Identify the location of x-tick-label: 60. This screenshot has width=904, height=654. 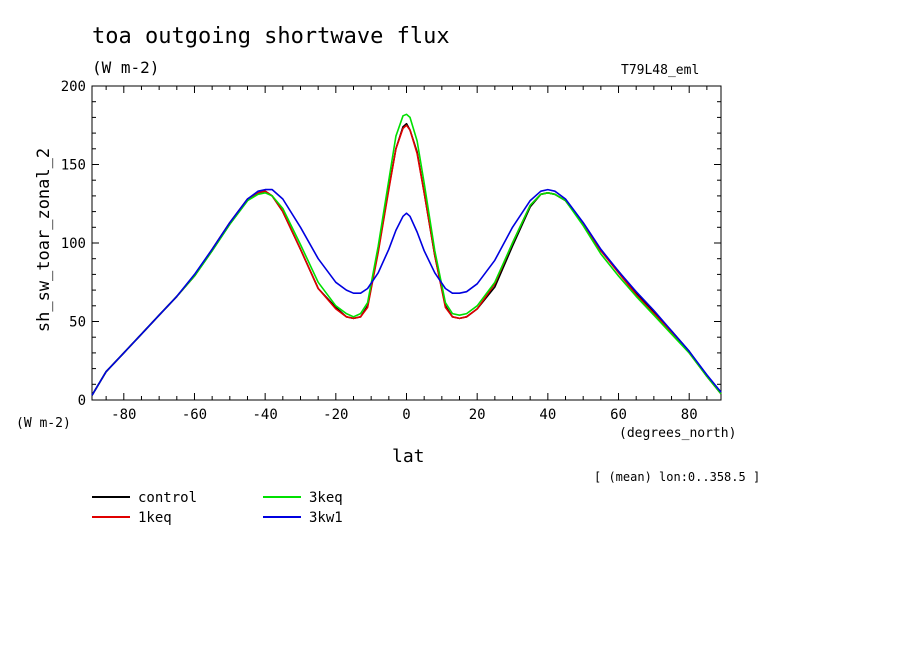
(618, 415).